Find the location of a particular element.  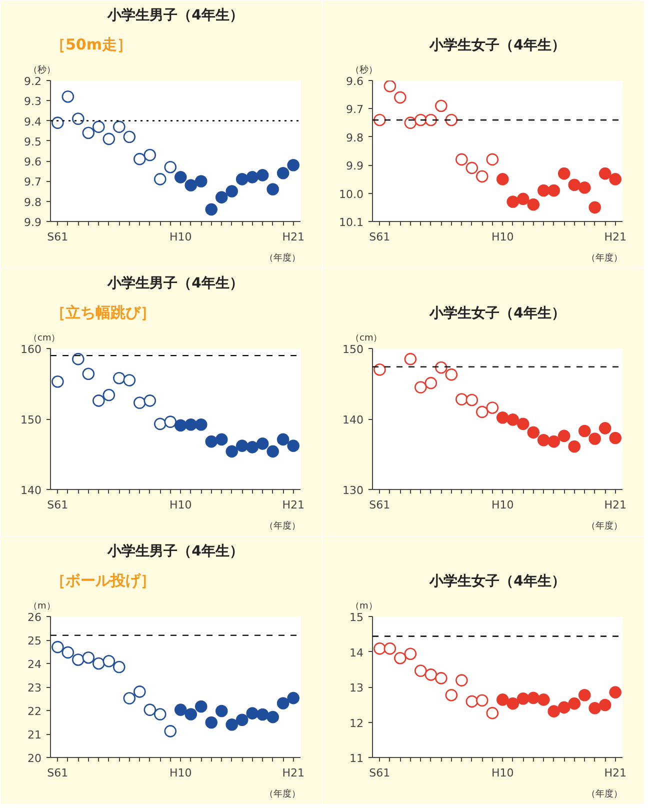

y-tick-label: 130 is located at coordinates (353, 490).